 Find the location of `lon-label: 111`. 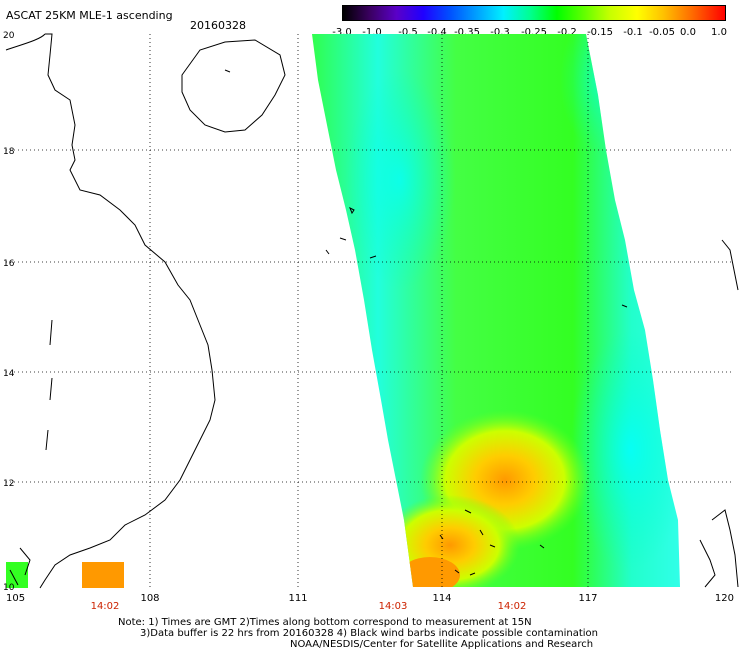

lon-label: 111 is located at coordinates (297, 598).